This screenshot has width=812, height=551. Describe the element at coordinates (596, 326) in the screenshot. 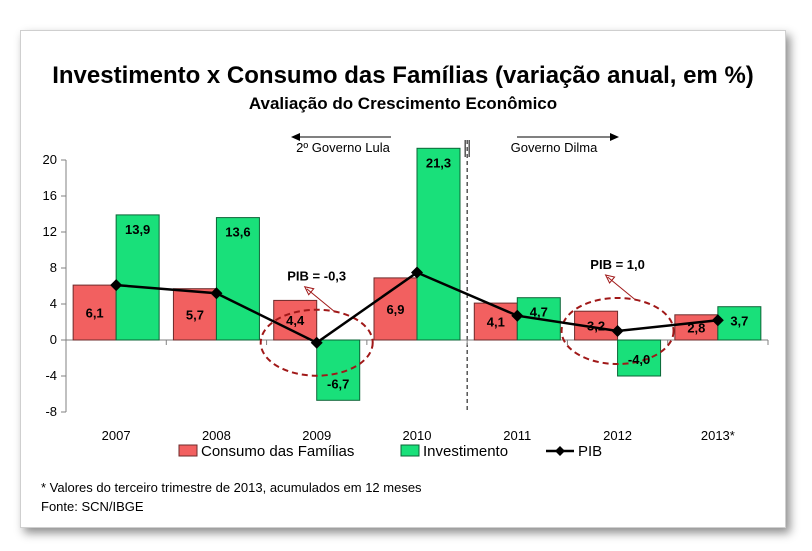

I see `data-label-consumo: 3,2` at that location.